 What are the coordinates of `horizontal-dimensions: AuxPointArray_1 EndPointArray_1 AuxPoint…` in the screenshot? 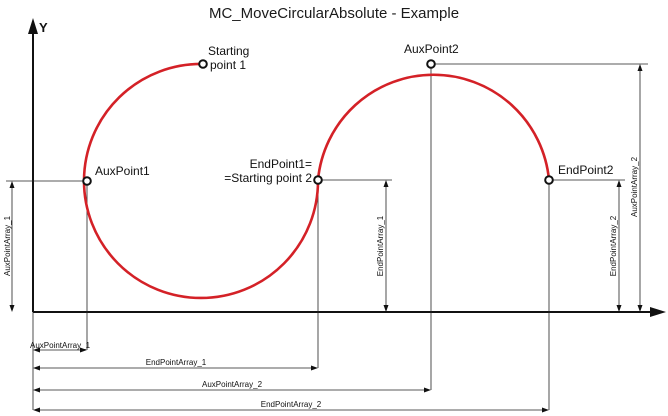 It's located at (289, 377).